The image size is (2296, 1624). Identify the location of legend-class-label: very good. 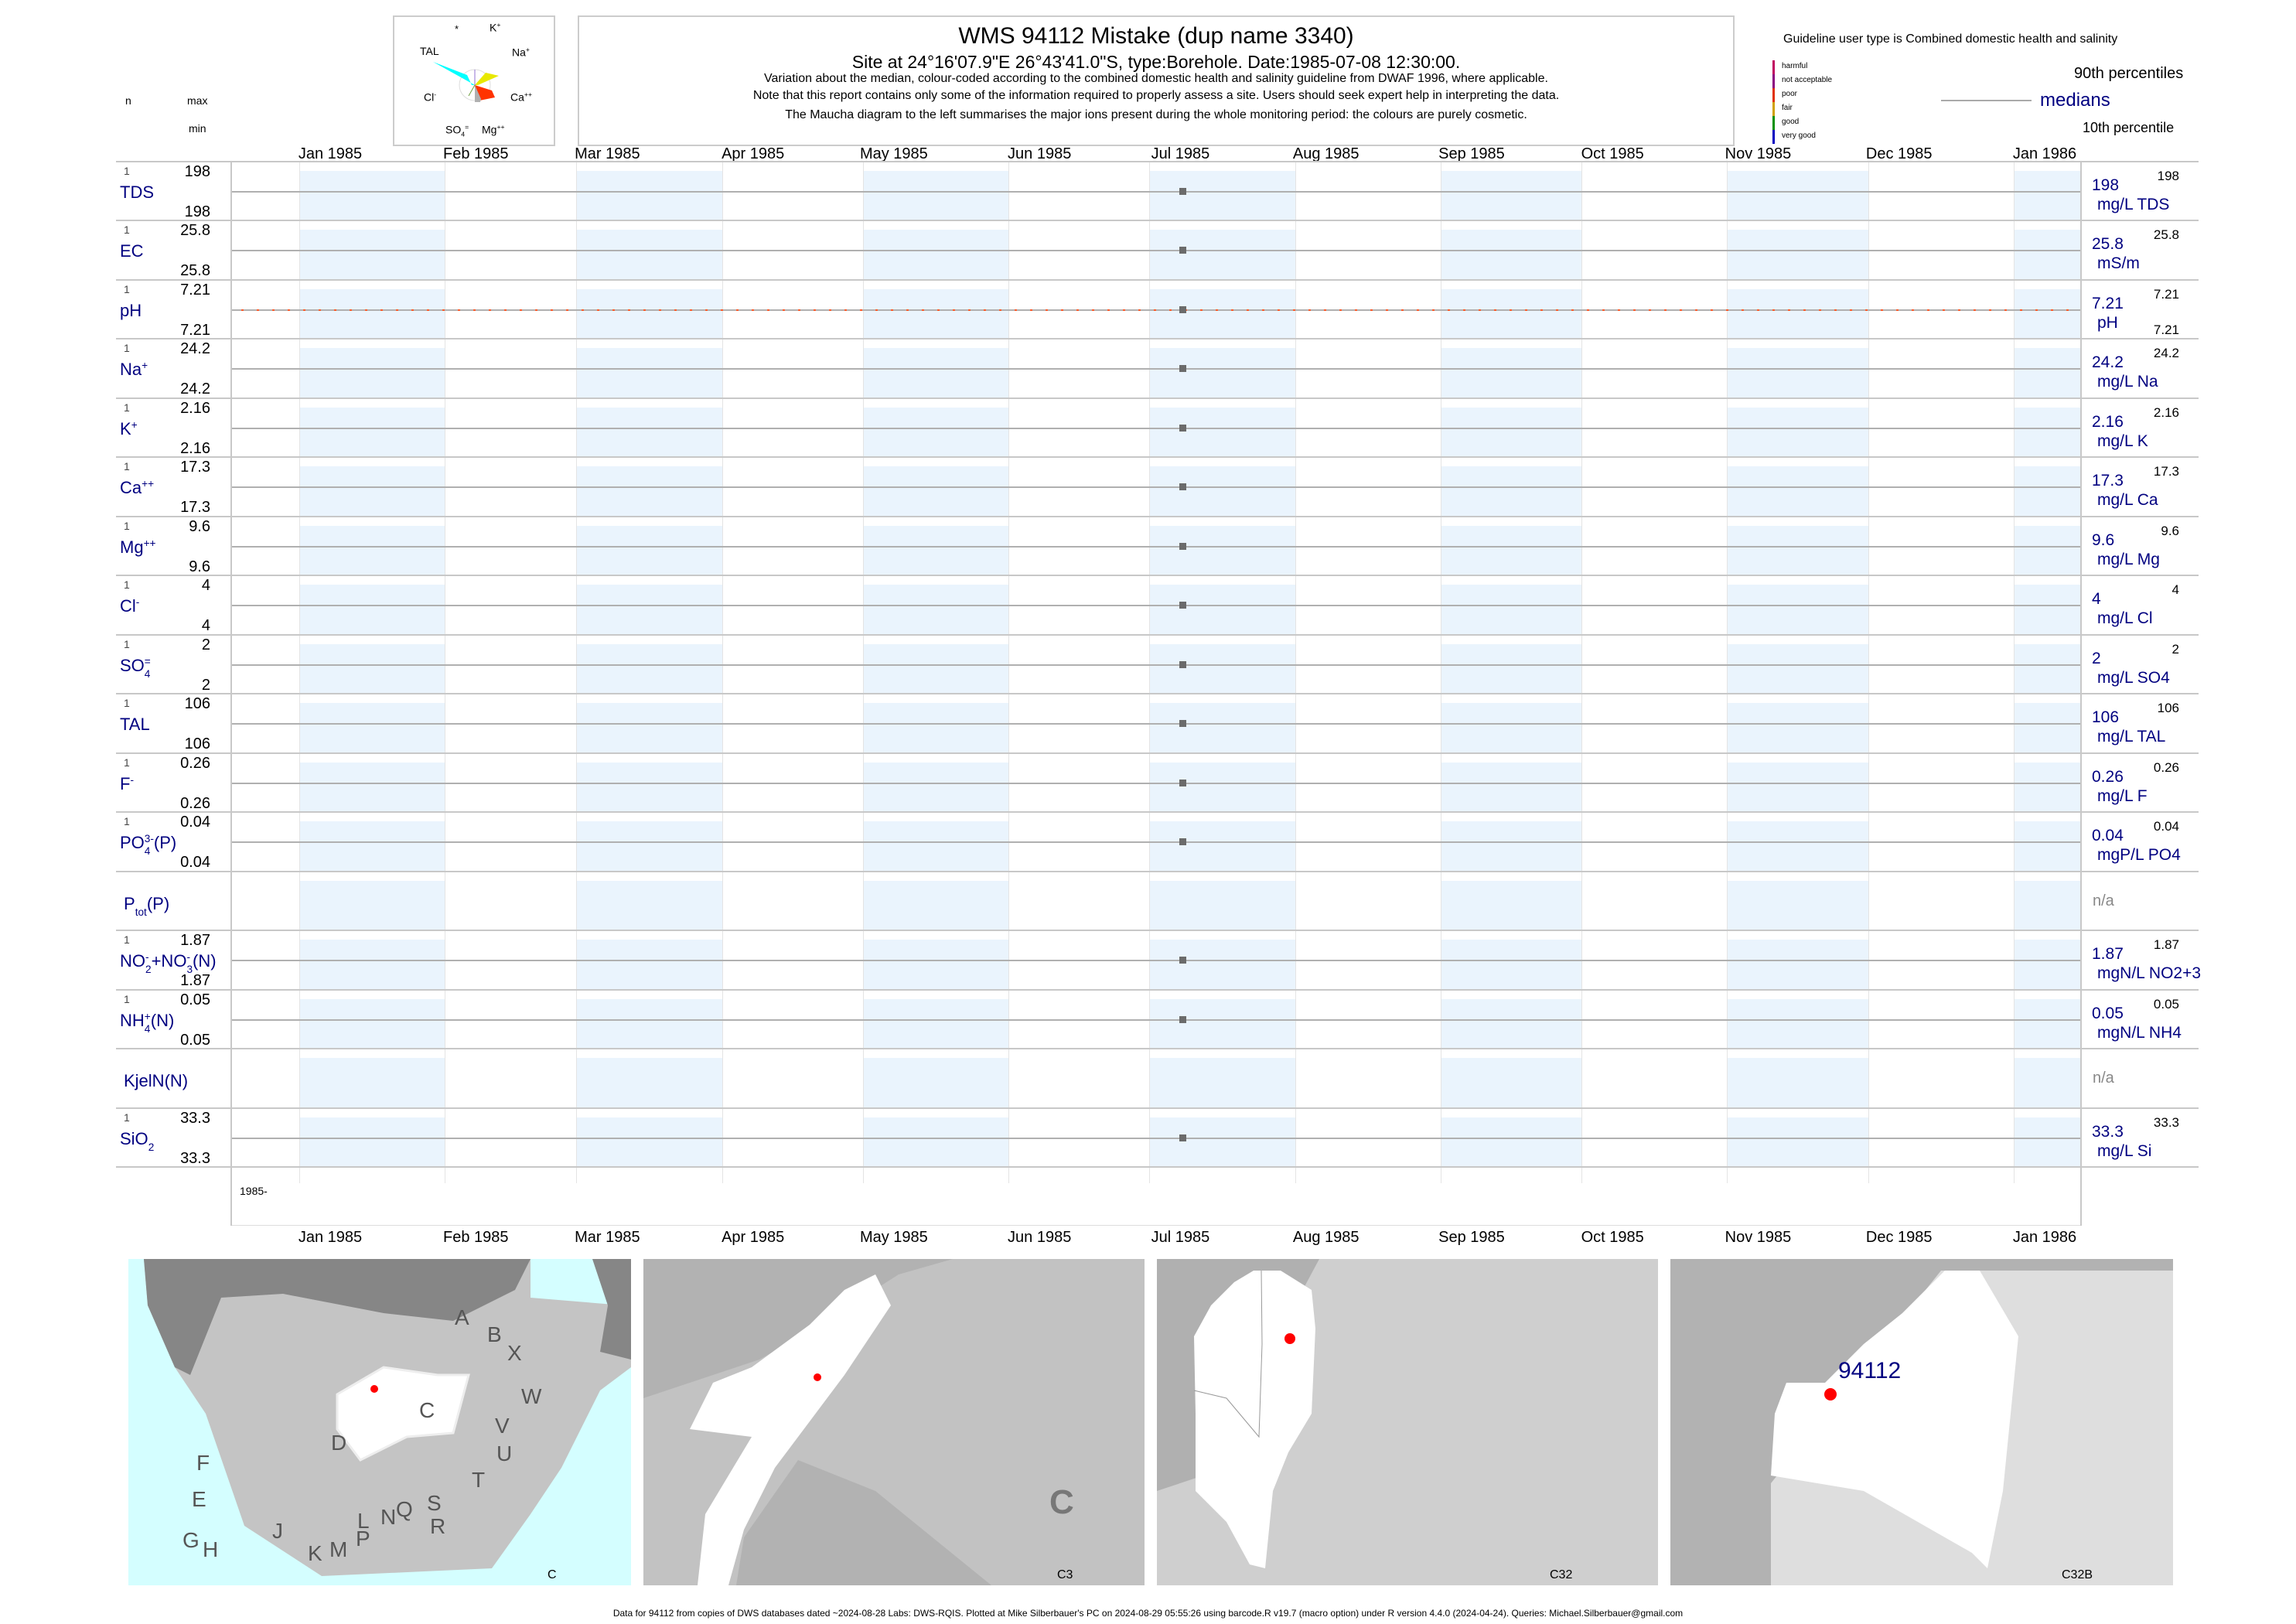
(1799, 135).